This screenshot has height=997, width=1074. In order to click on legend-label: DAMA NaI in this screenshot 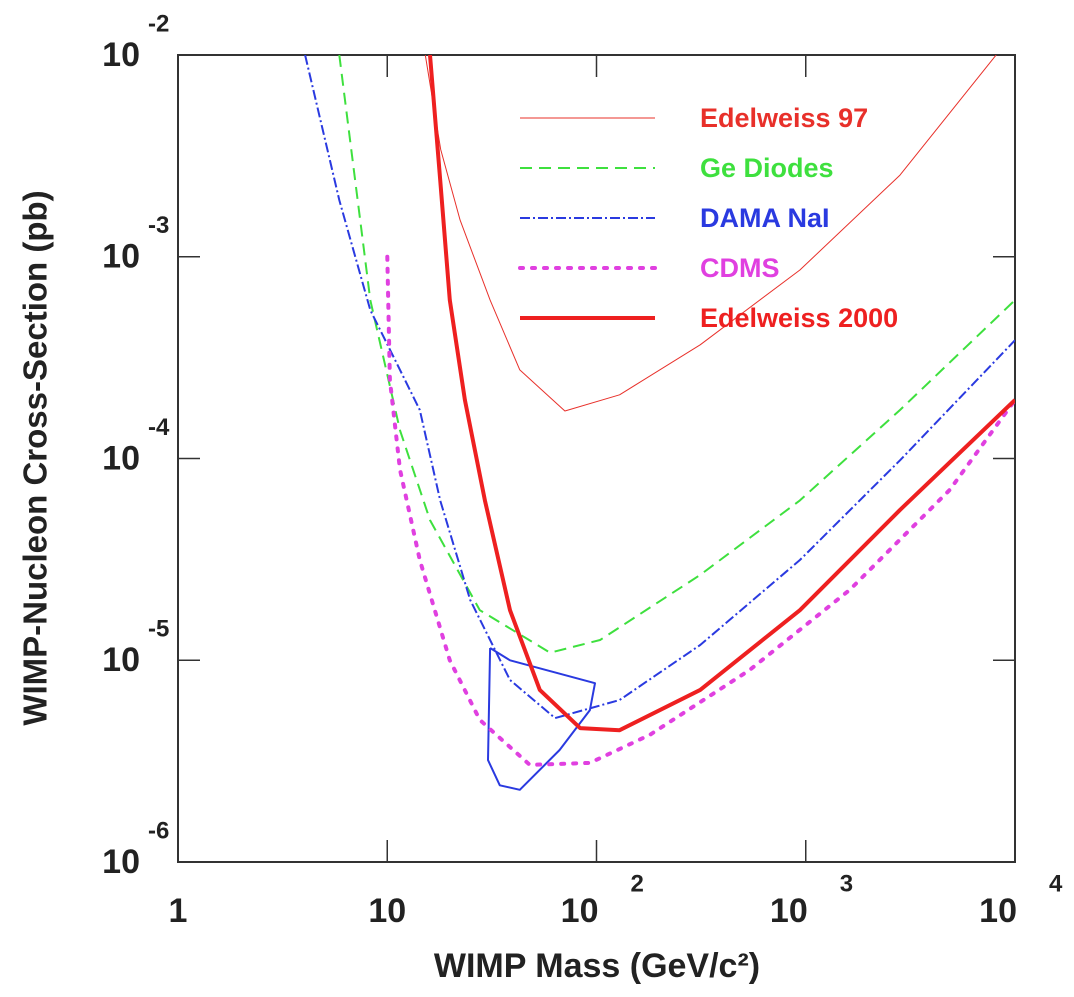, I will do `click(765, 218)`.